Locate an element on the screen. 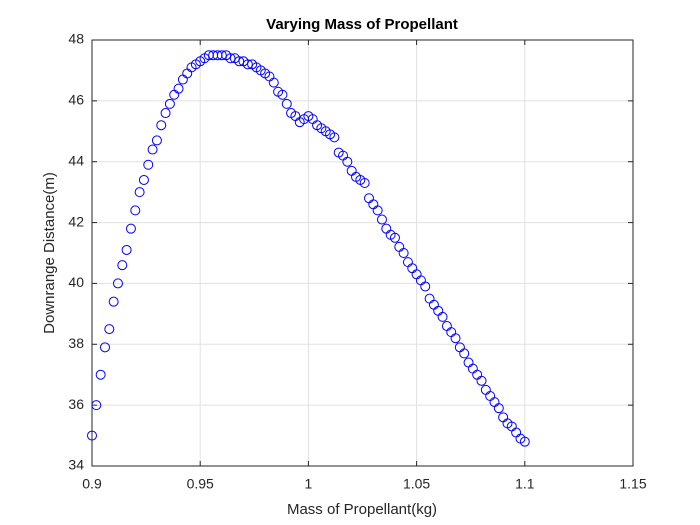  y-tick-label: 38 is located at coordinates (76, 343).